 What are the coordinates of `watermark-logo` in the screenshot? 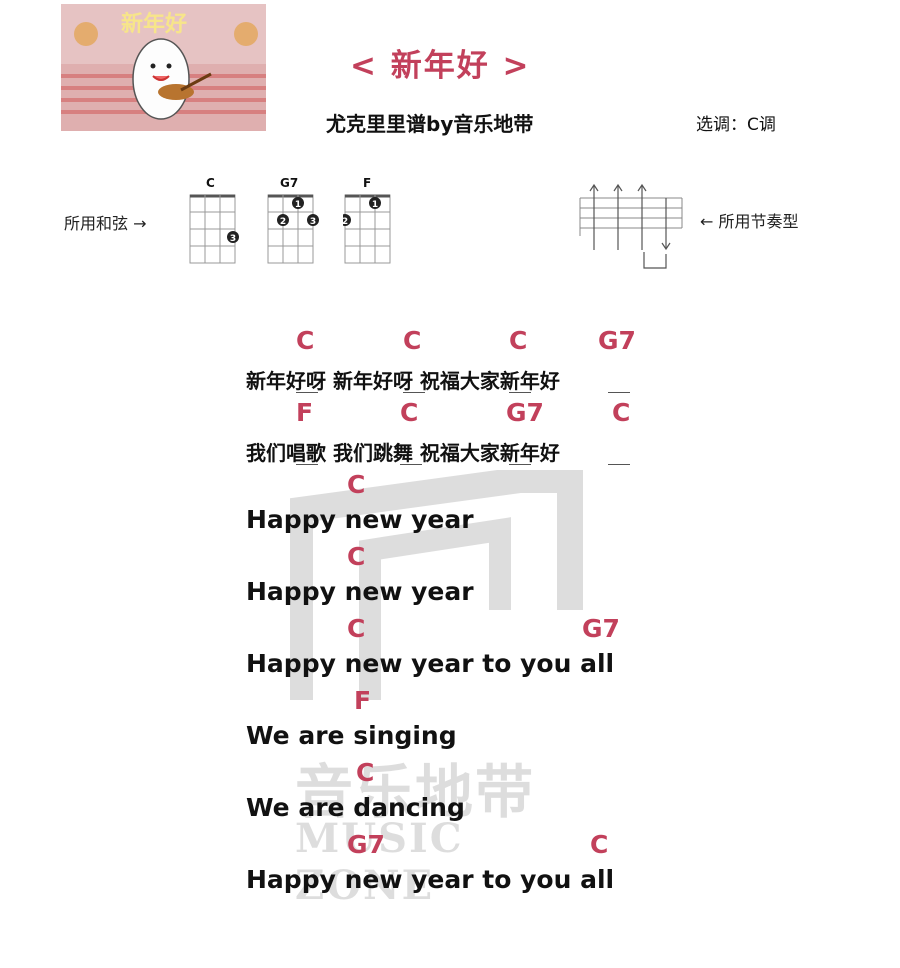 It's located at (435, 583).